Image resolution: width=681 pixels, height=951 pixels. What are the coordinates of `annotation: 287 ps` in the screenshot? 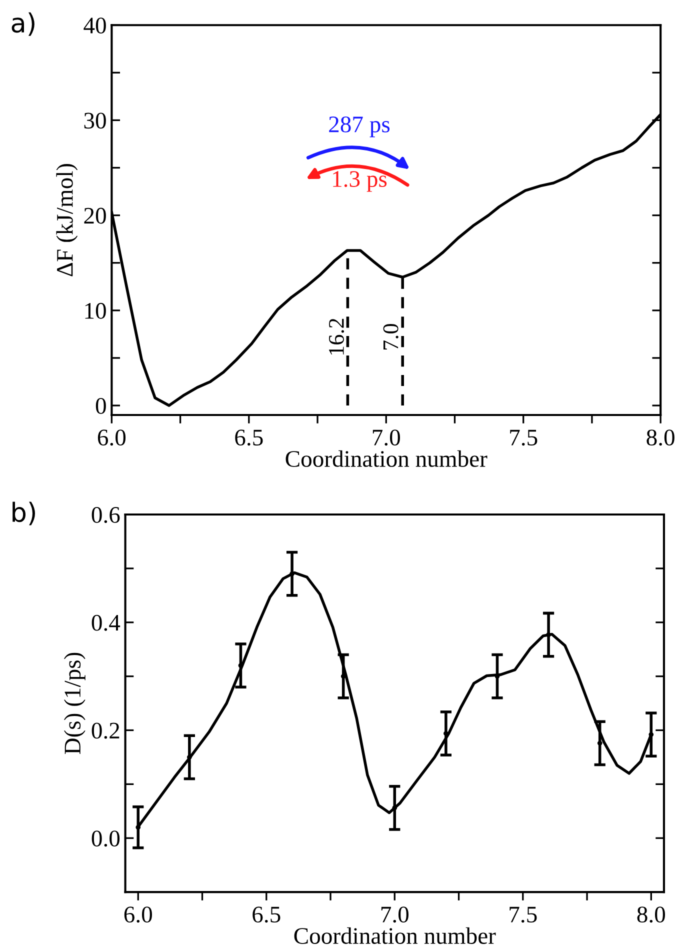 It's located at (359, 127).